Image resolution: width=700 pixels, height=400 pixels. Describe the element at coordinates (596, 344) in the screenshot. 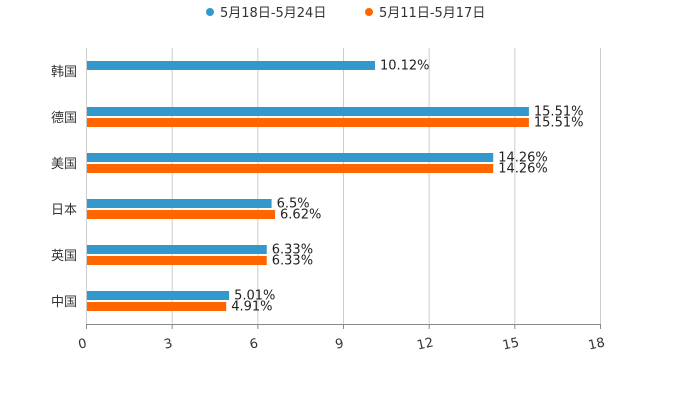

I see `x-tick-label: 18` at that location.